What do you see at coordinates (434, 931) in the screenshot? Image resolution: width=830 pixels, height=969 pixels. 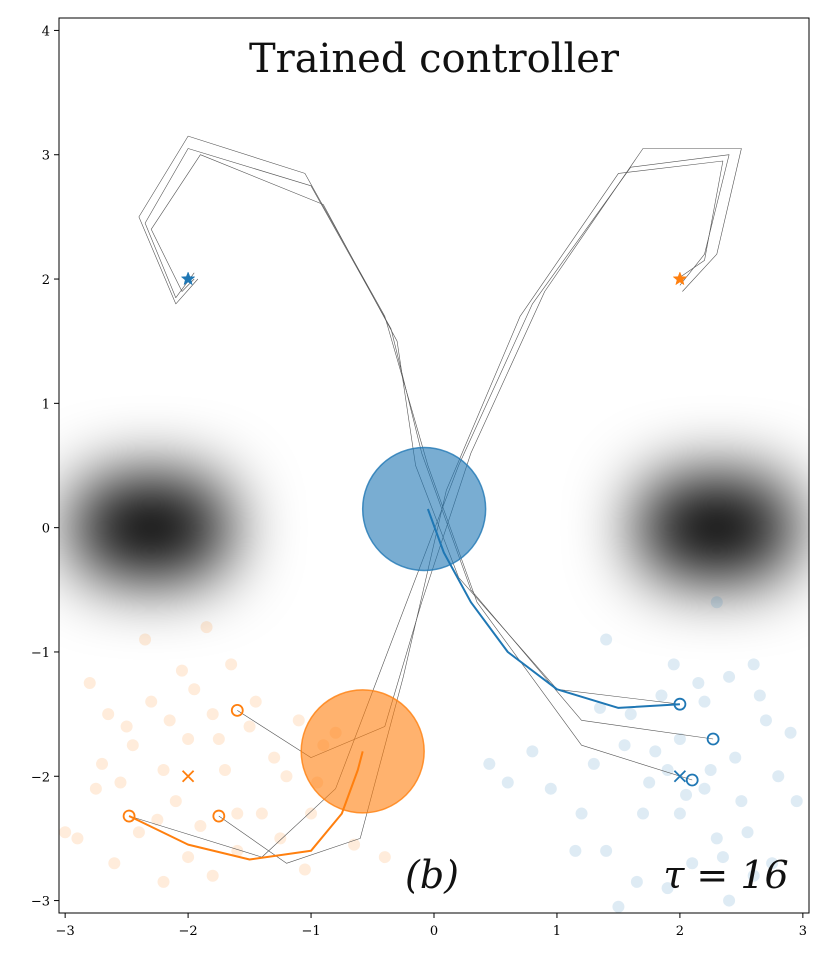 I see `x-tick-label: 0` at bounding box center [434, 931].